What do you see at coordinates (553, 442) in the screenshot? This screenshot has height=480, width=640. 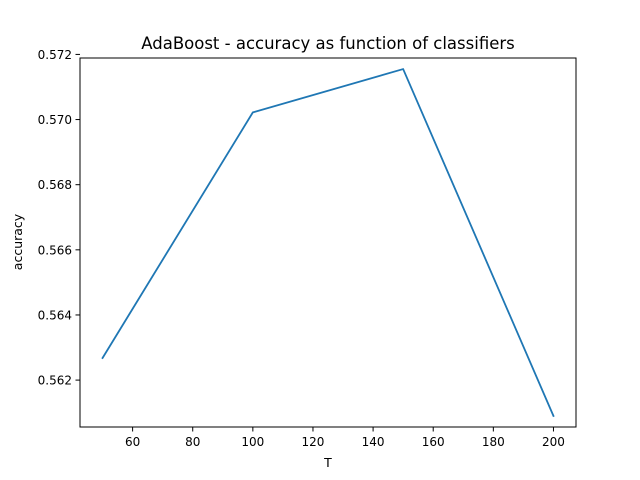 I see `x-tick-label: 200` at bounding box center [553, 442].